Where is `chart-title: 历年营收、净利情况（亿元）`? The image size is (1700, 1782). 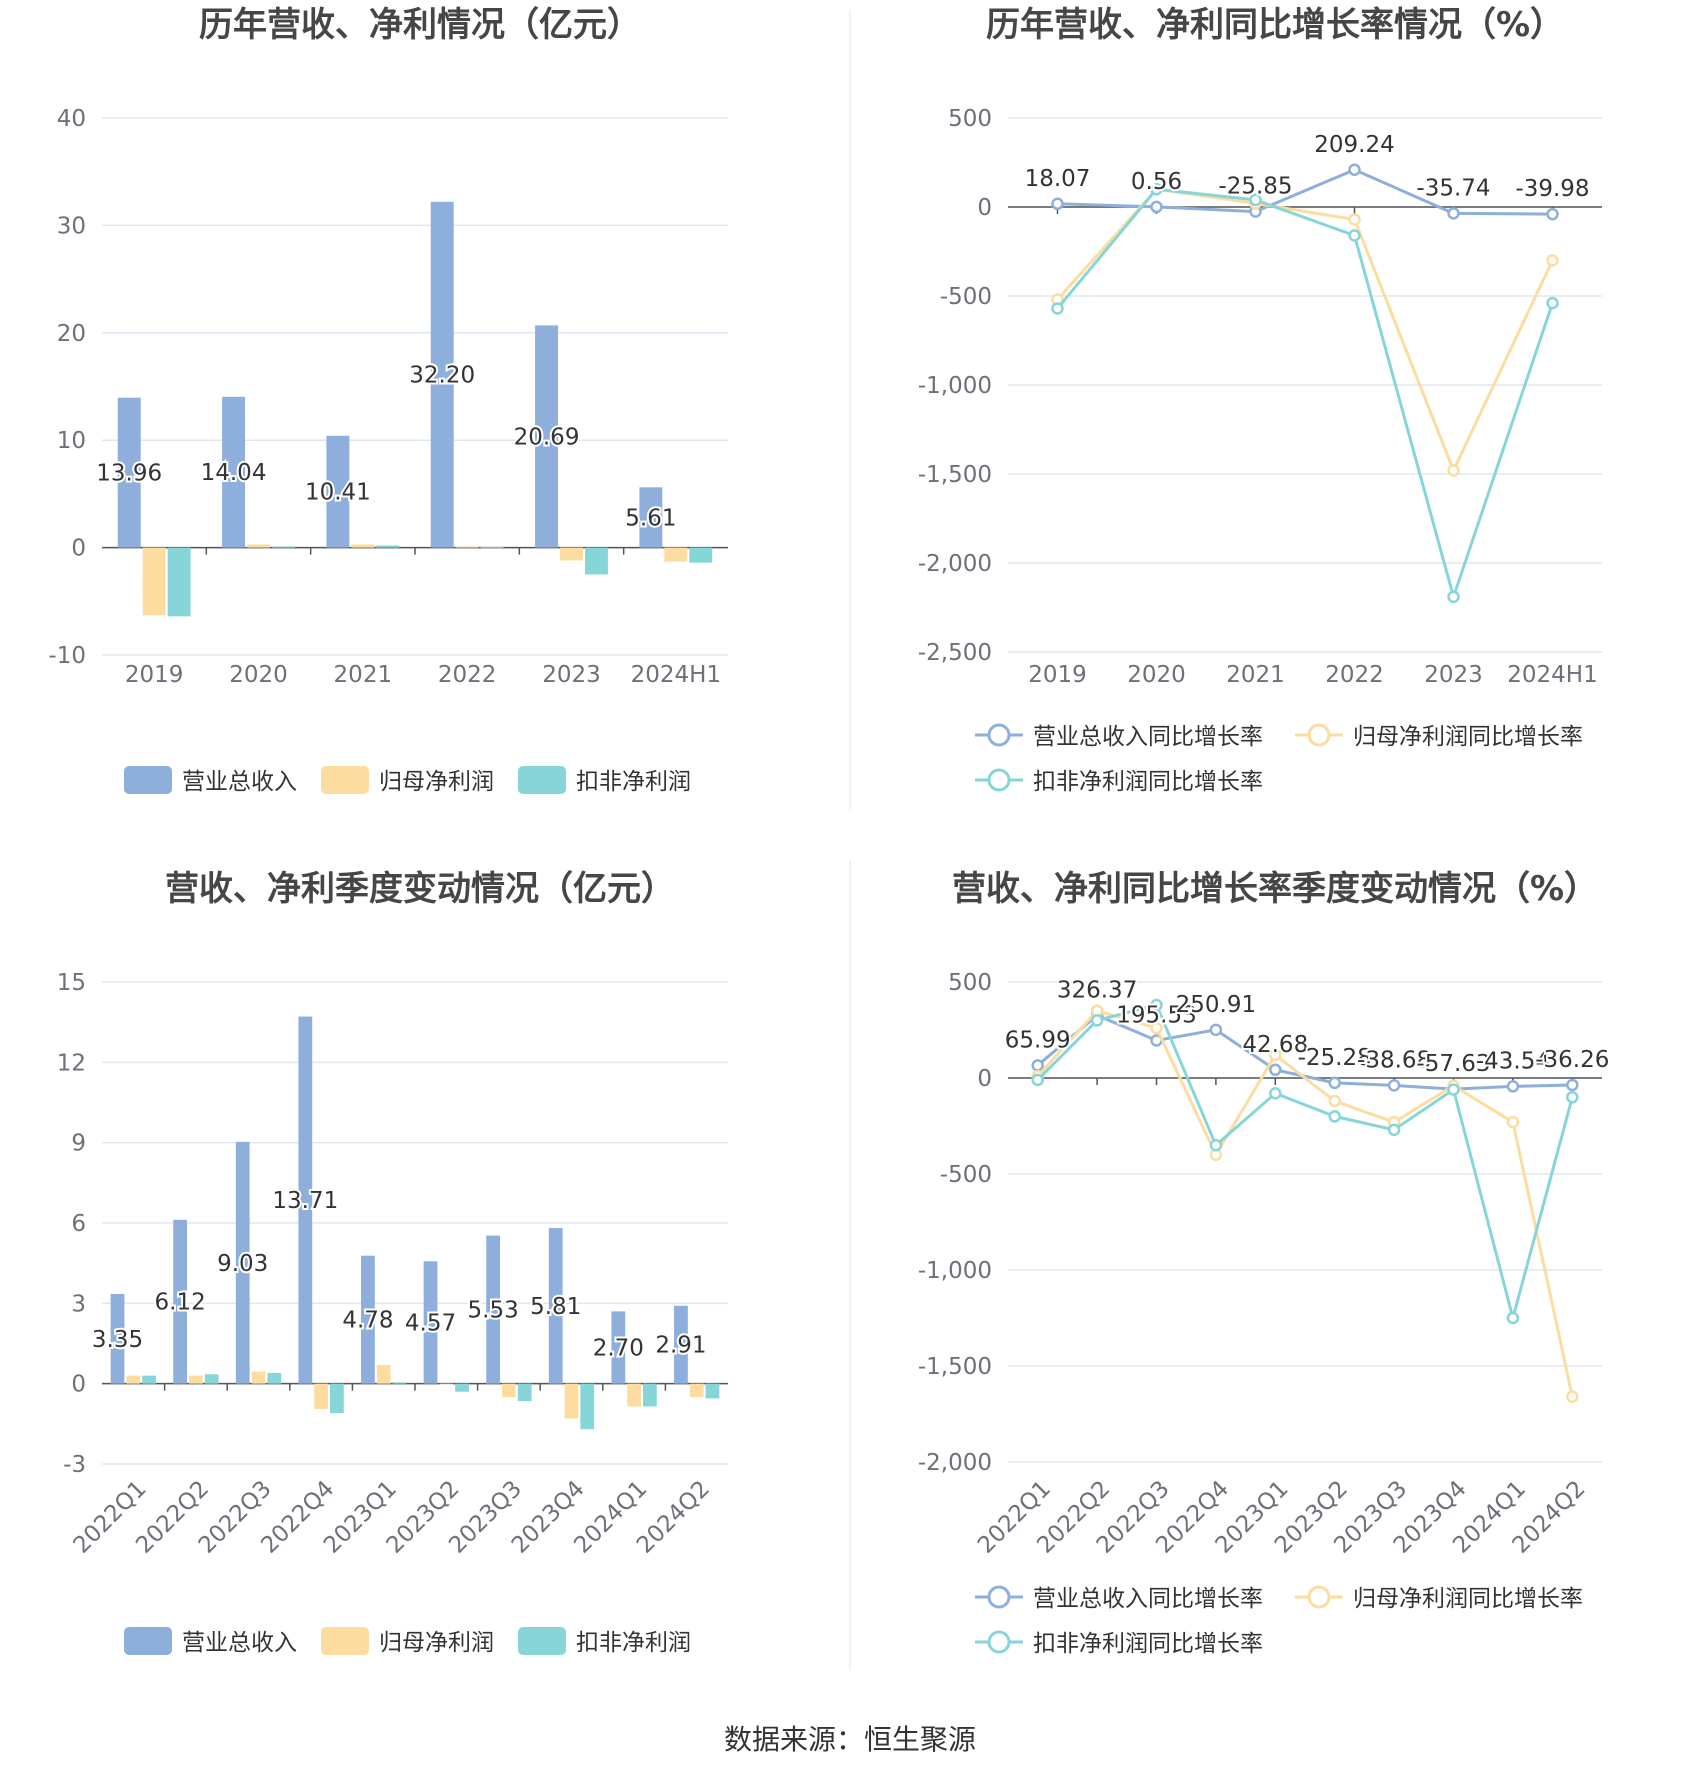
chart-title: 历年营收、净利情况（亿元） is located at coordinates (420, 25).